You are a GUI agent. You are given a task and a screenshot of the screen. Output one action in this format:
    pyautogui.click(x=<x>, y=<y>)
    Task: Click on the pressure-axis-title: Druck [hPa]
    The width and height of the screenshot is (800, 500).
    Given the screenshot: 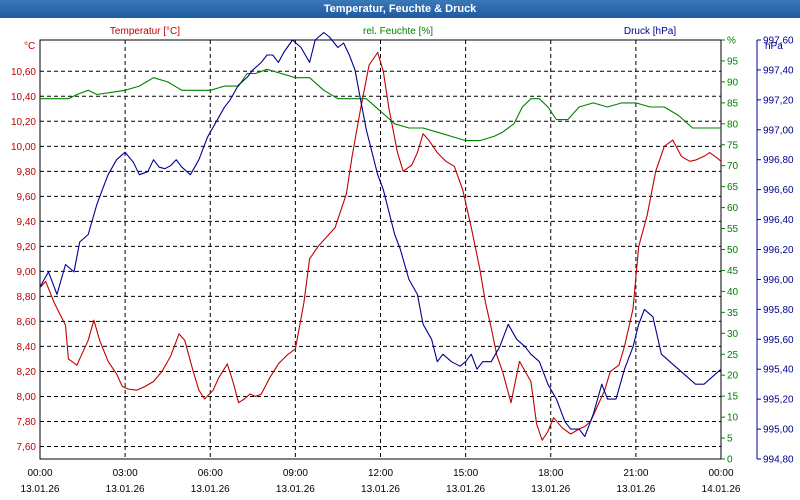 What is the action you would take?
    pyautogui.click(x=650, y=31)
    